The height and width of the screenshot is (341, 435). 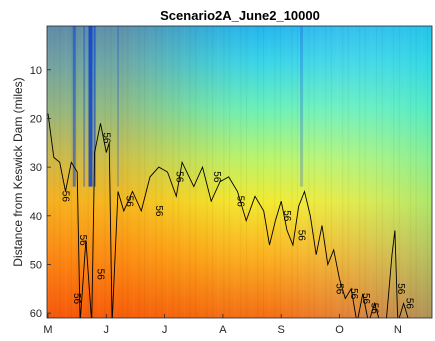 What do you see at coordinates (18, 171) in the screenshot?
I see `y-axis-label: Distance from Keswick Dam (miles)` at bounding box center [18, 171].